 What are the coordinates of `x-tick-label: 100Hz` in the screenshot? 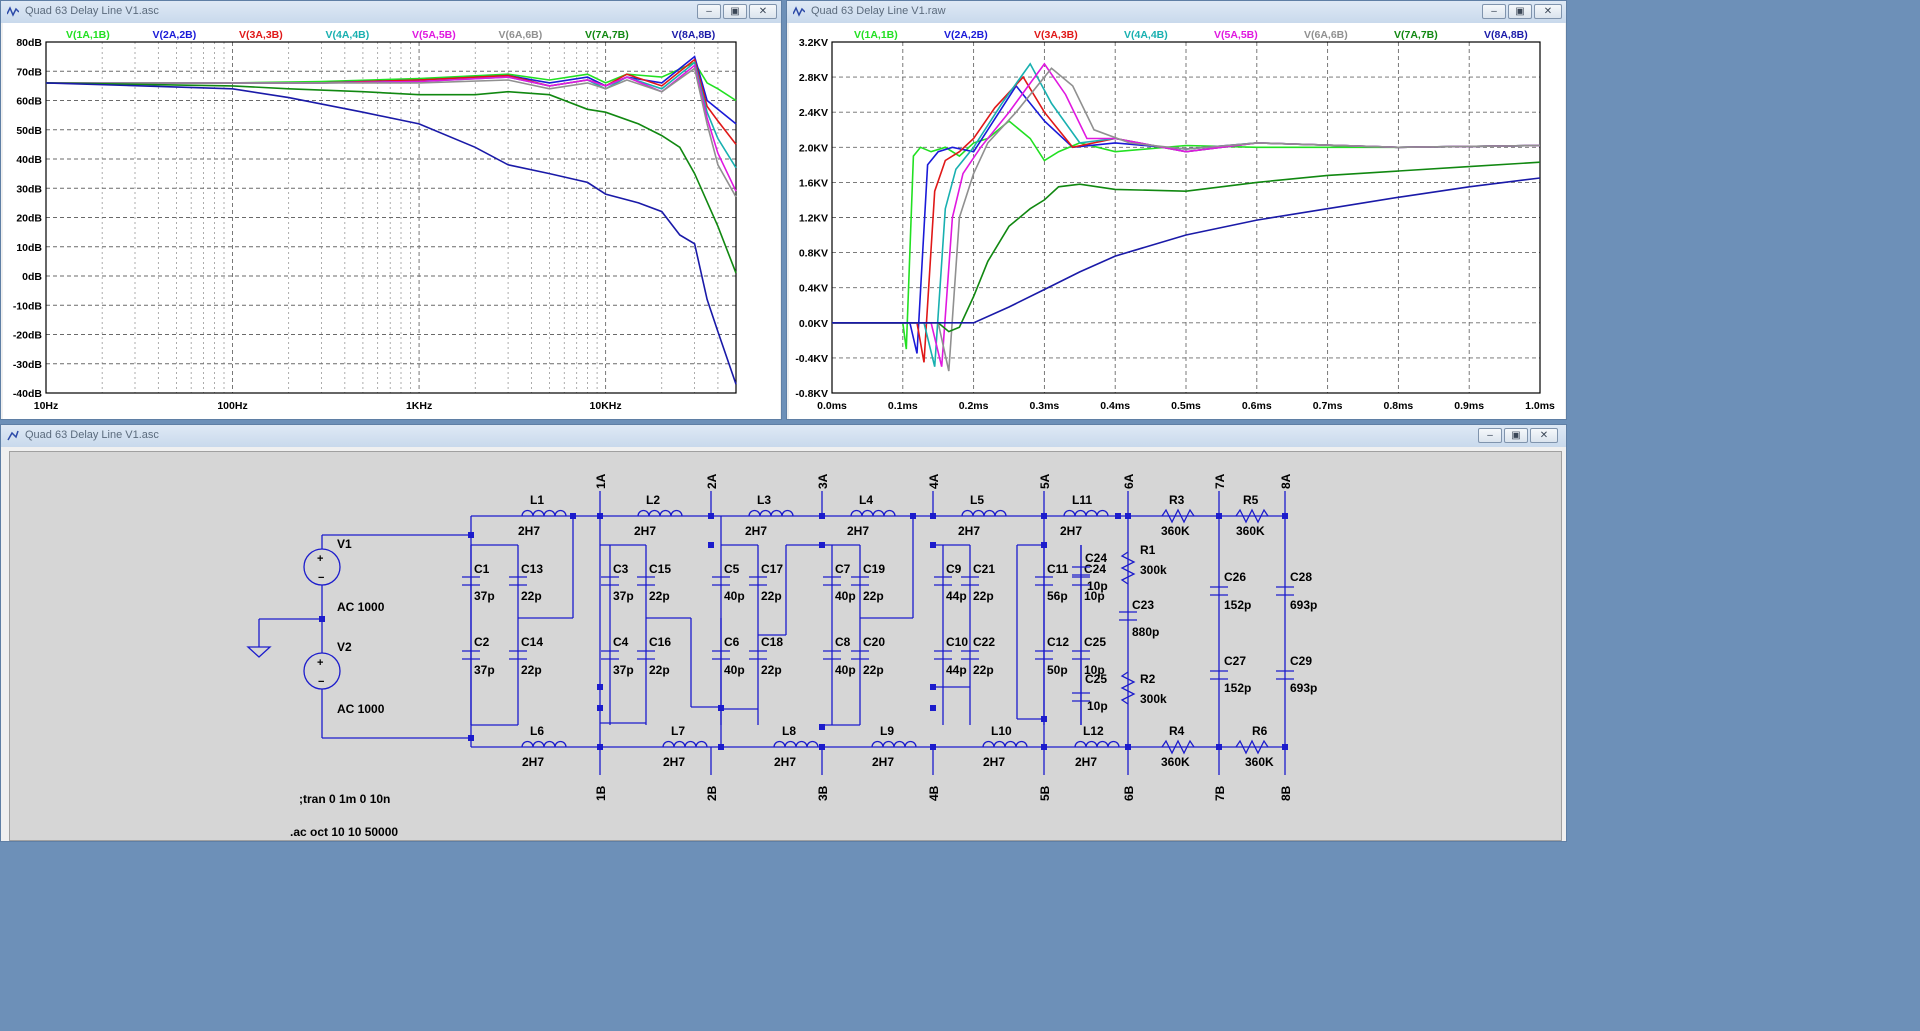 It's located at (232, 406).